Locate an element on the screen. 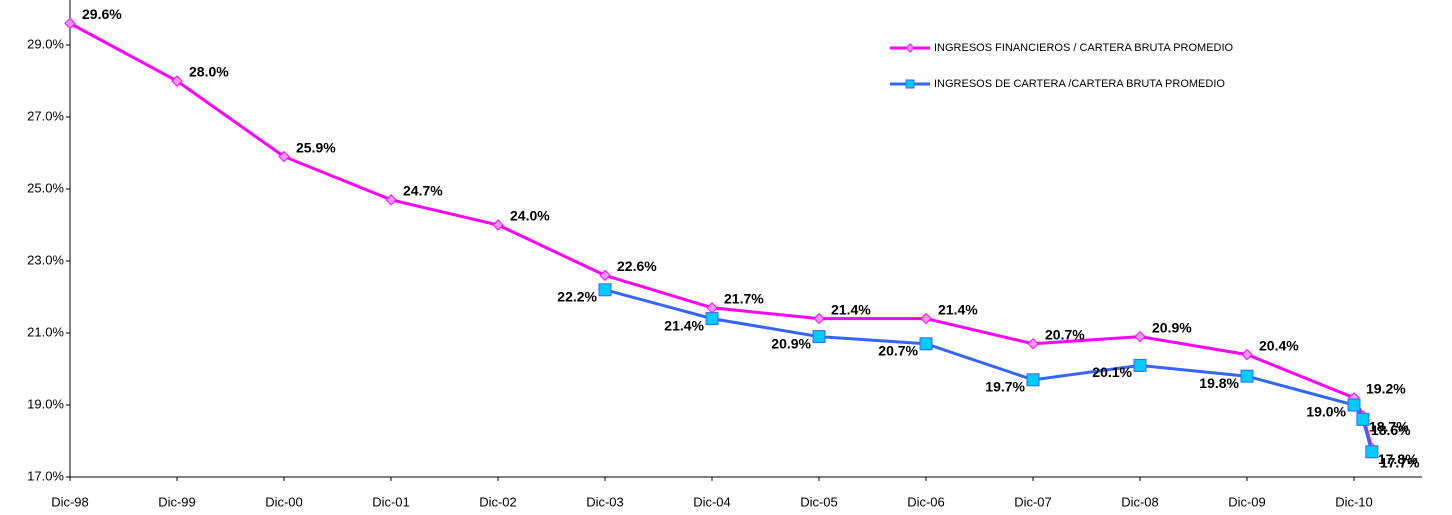 The width and height of the screenshot is (1452, 515). y-tick-label: 23.0% is located at coordinates (45, 259).